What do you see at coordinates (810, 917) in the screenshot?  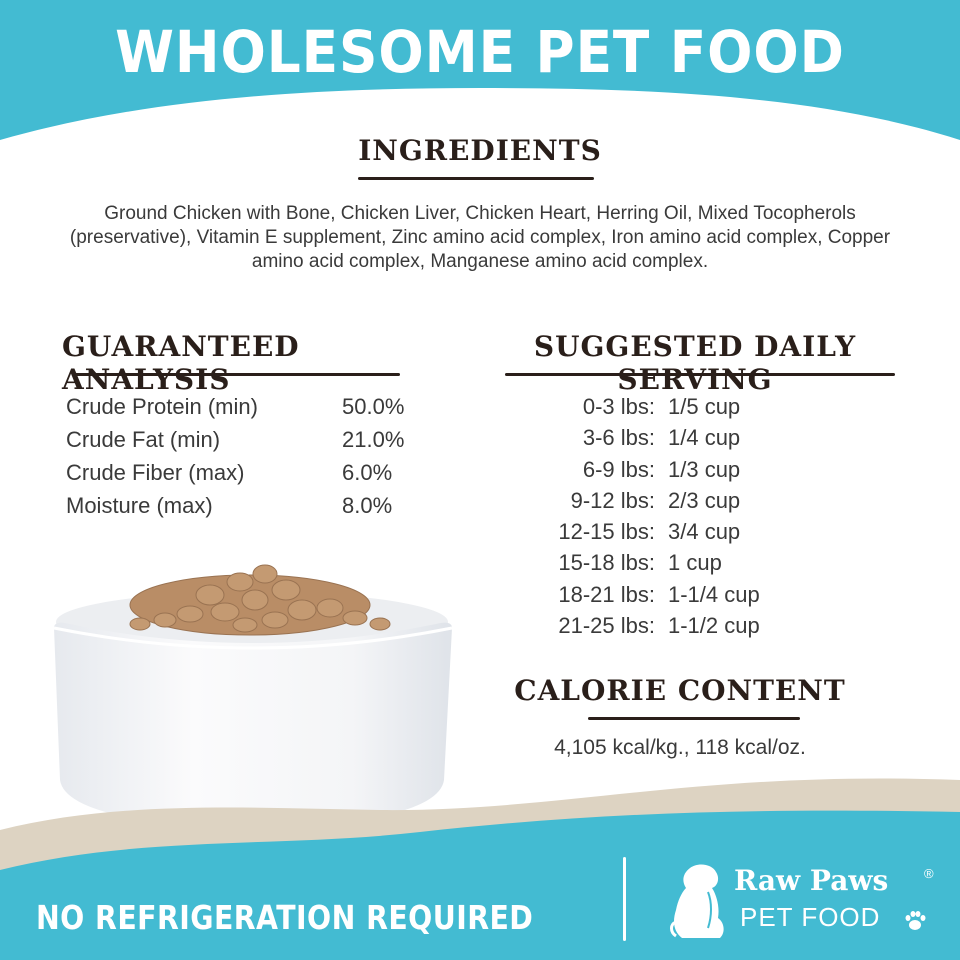 I see `brand-subtitle: PET FOOD` at bounding box center [810, 917].